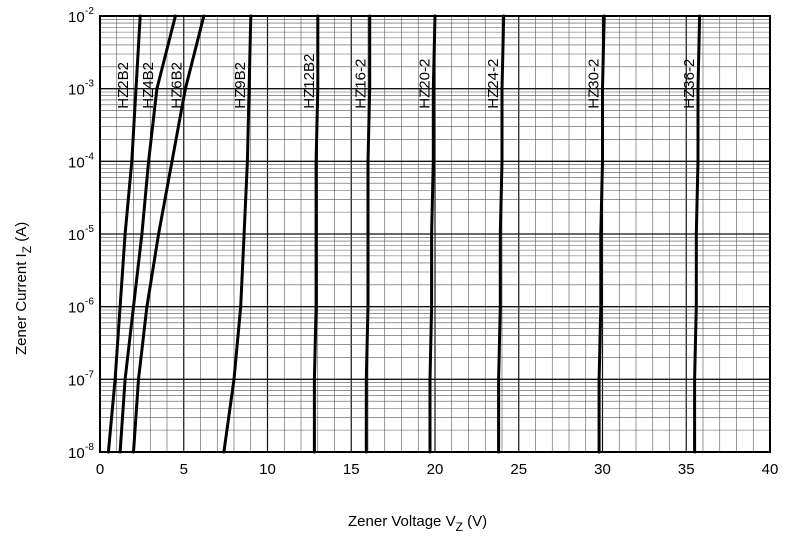 The width and height of the screenshot is (785, 536). I want to click on y-axis-ticks: 10-810-710-610-510-410-310-2, so click(81, 234).